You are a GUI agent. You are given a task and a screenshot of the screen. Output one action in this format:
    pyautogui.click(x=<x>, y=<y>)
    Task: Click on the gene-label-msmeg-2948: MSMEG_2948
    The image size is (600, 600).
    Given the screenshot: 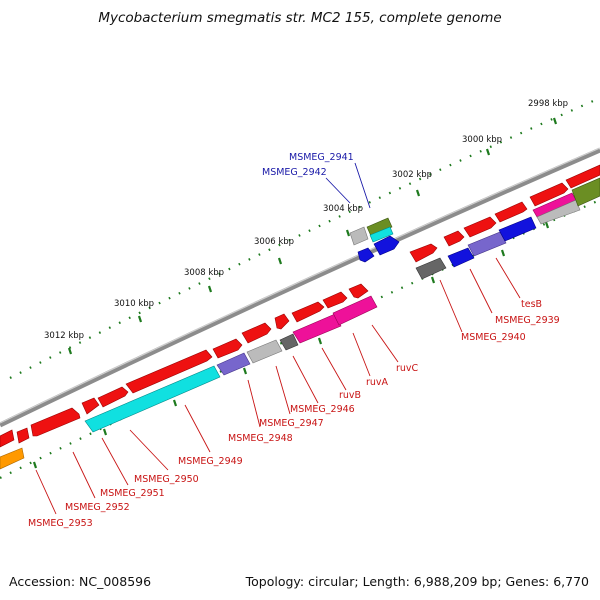 What is the action you would take?
    pyautogui.click(x=260, y=438)
    